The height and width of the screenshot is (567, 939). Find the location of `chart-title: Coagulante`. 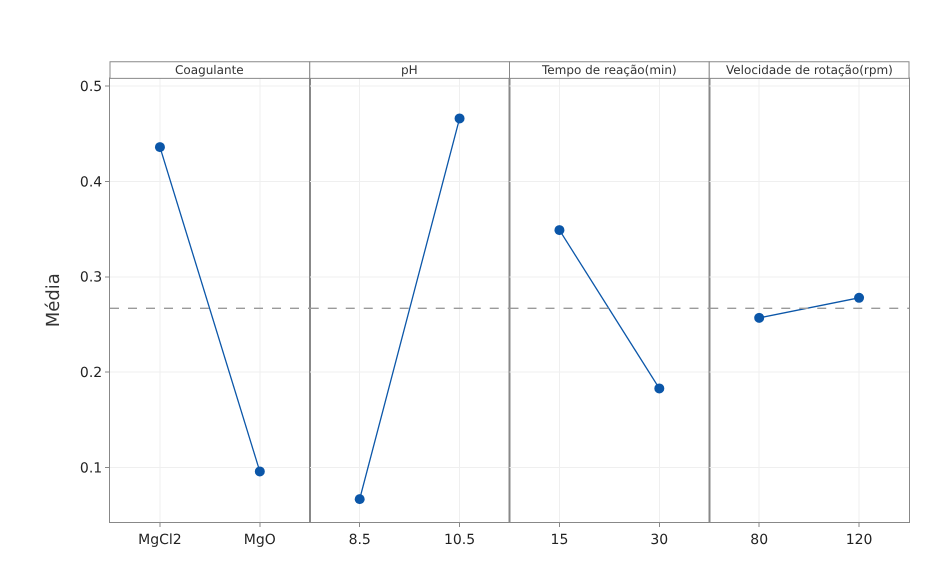

chart-title: Coagulante is located at coordinates (209, 70).